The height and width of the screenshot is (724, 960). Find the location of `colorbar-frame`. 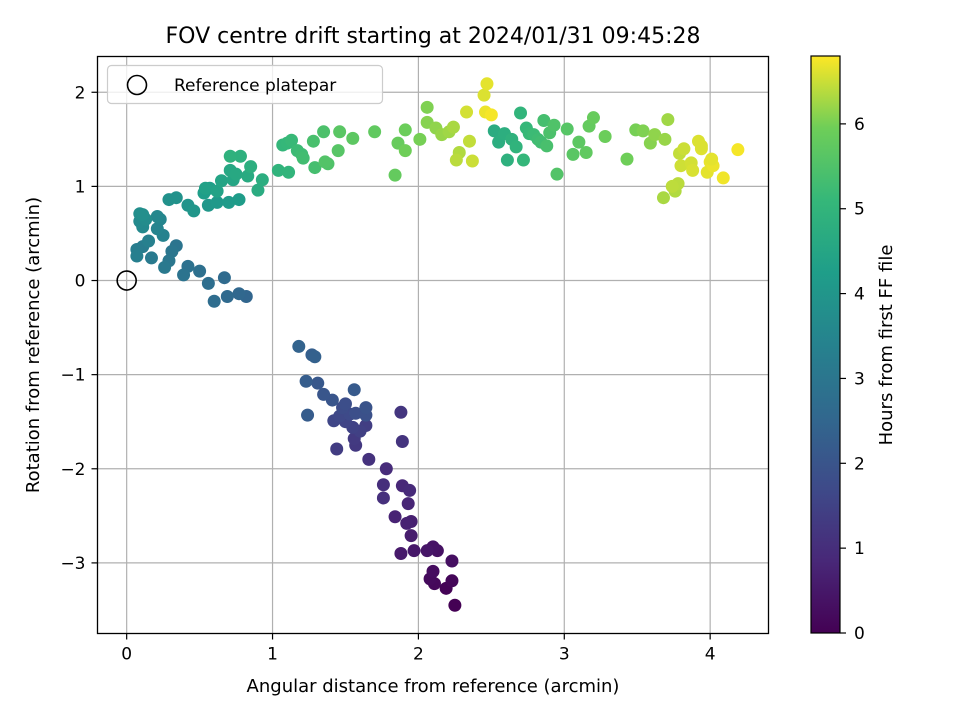

colorbar-frame is located at coordinates (825, 344).